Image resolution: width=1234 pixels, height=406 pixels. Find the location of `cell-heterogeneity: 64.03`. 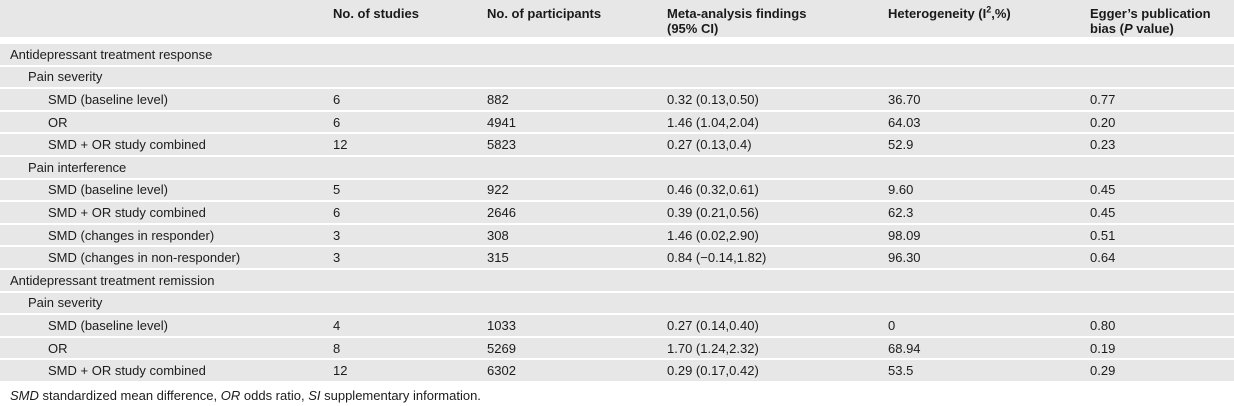

cell-heterogeneity: 64.03 is located at coordinates (989, 123).